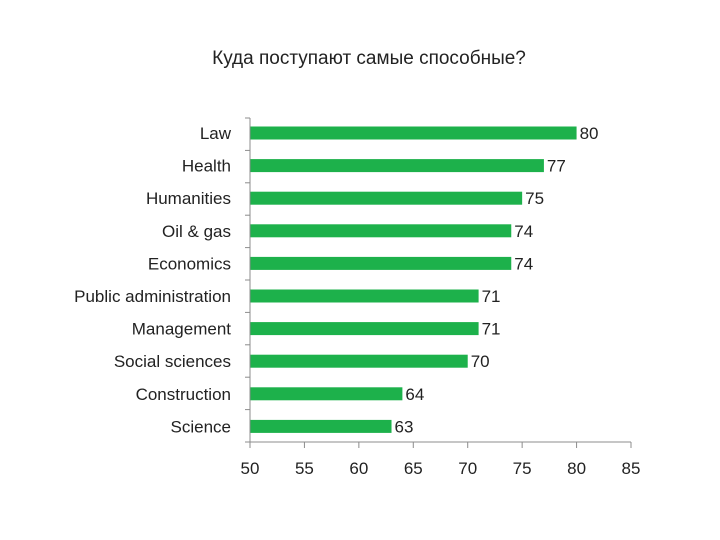 Image resolution: width=720 pixels, height=540 pixels. Describe the element at coordinates (206, 166) in the screenshot. I see `category-label: Health` at that location.